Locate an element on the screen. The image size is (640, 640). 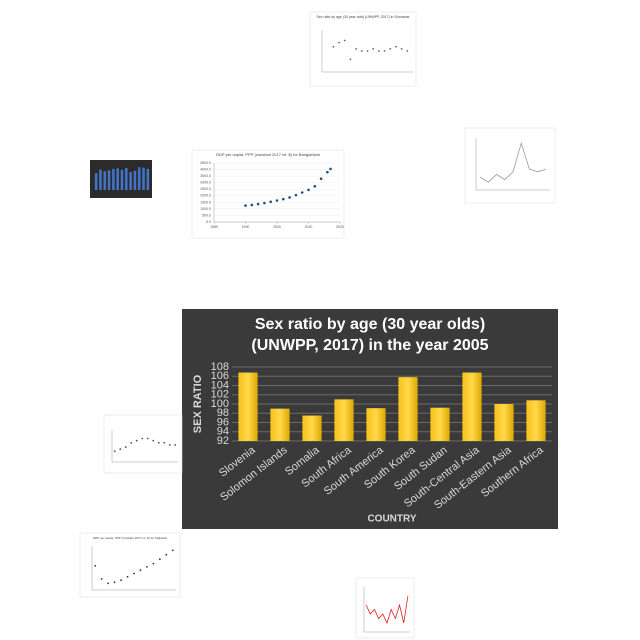
y-tick-label: 96 is located at coordinates (223, 422).